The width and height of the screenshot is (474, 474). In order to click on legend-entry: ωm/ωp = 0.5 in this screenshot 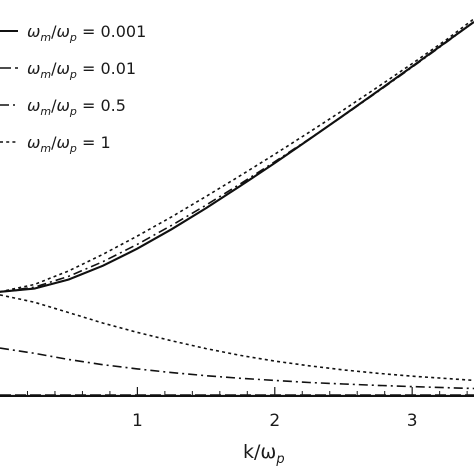, I will do `click(76, 107)`.